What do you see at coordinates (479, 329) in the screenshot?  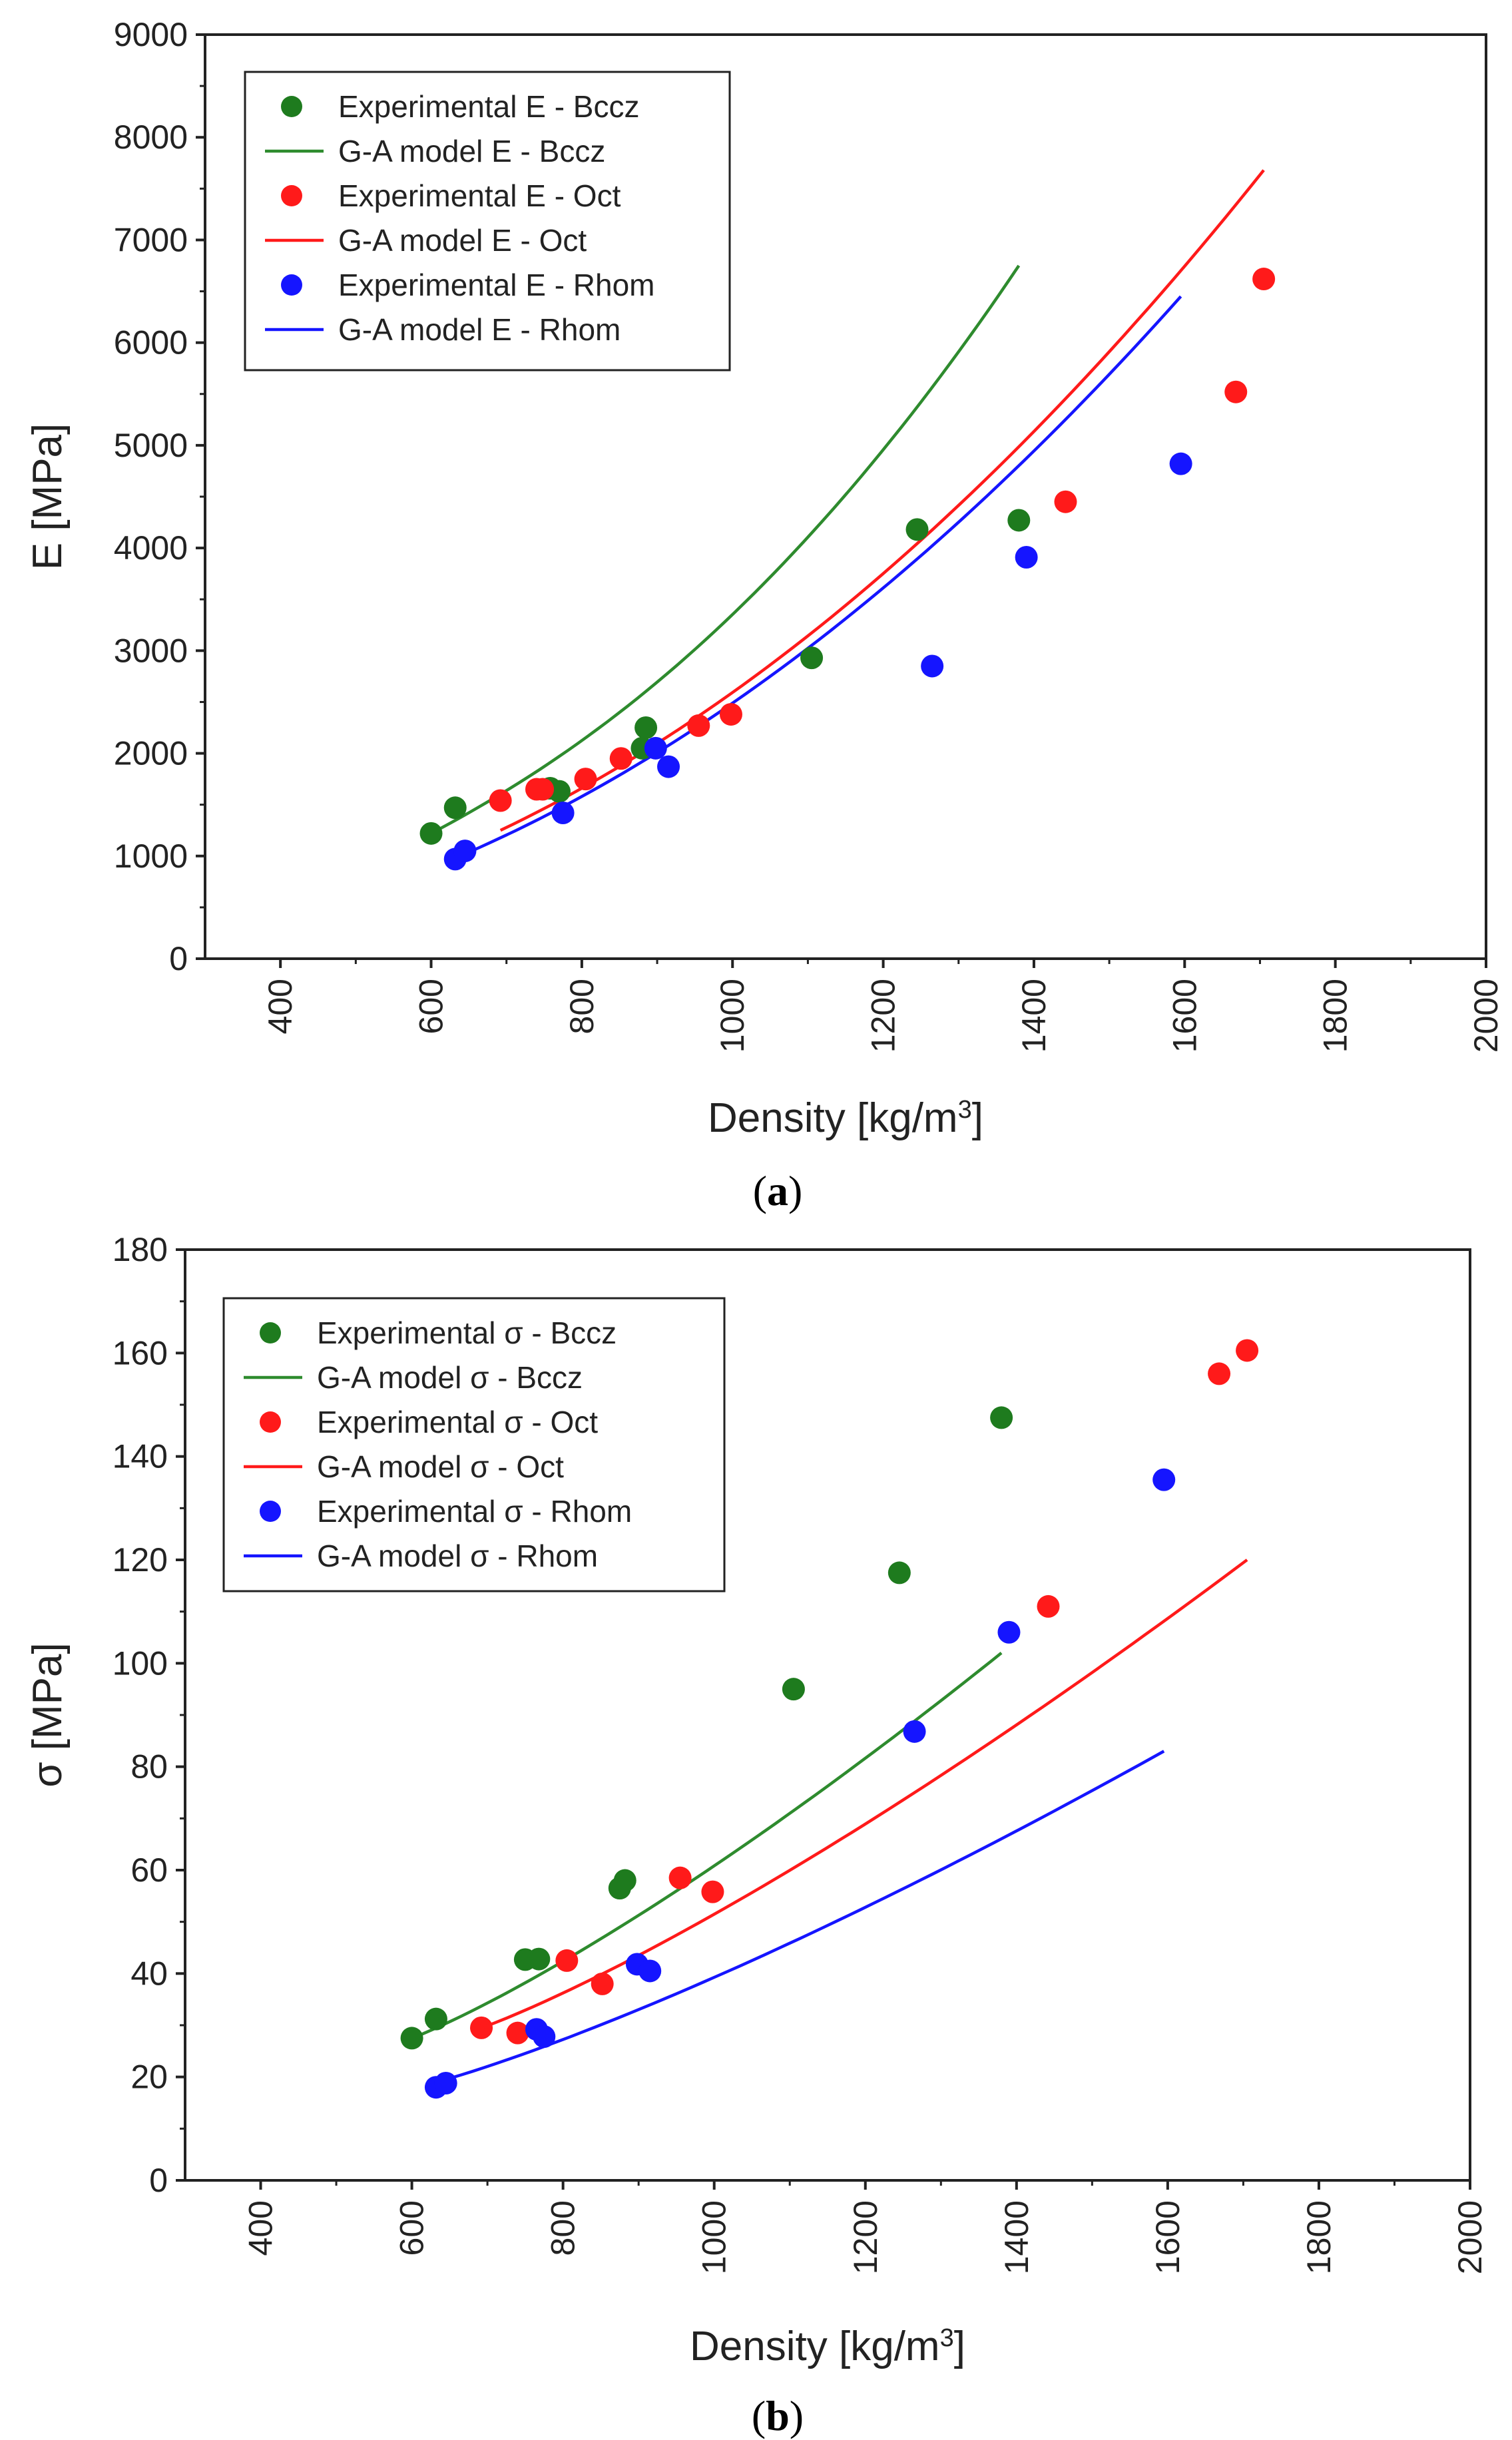 I see `legend-label: G-A model E - Rhom` at bounding box center [479, 329].